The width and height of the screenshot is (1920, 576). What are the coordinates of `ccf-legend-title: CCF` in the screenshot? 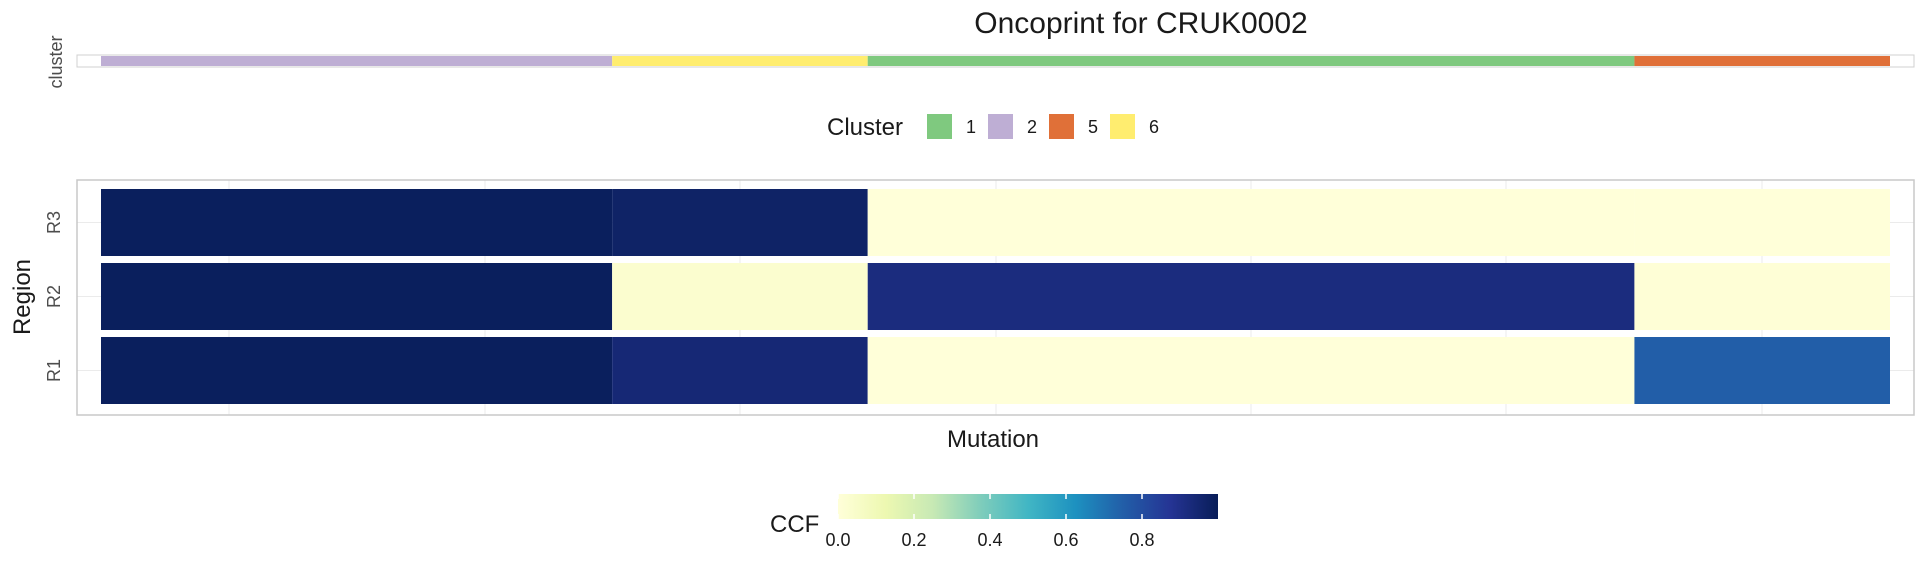 It's located at (794, 524).